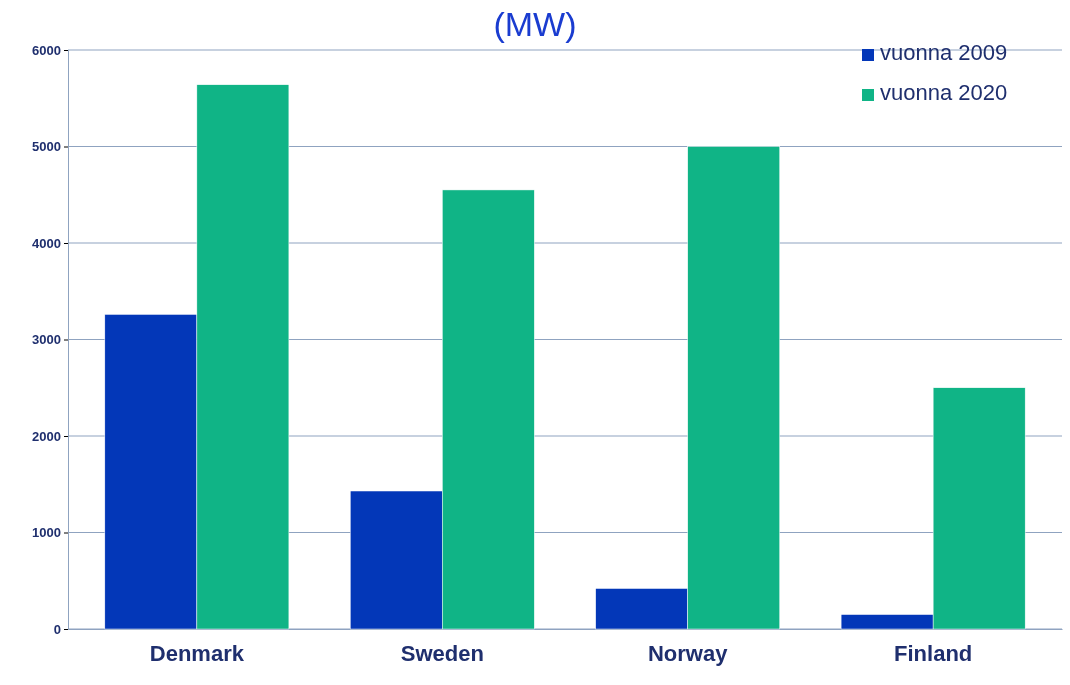 This screenshot has width=1070, height=685. Describe the element at coordinates (535, 24) in the screenshot. I see `chart-title: (MW)` at that location.